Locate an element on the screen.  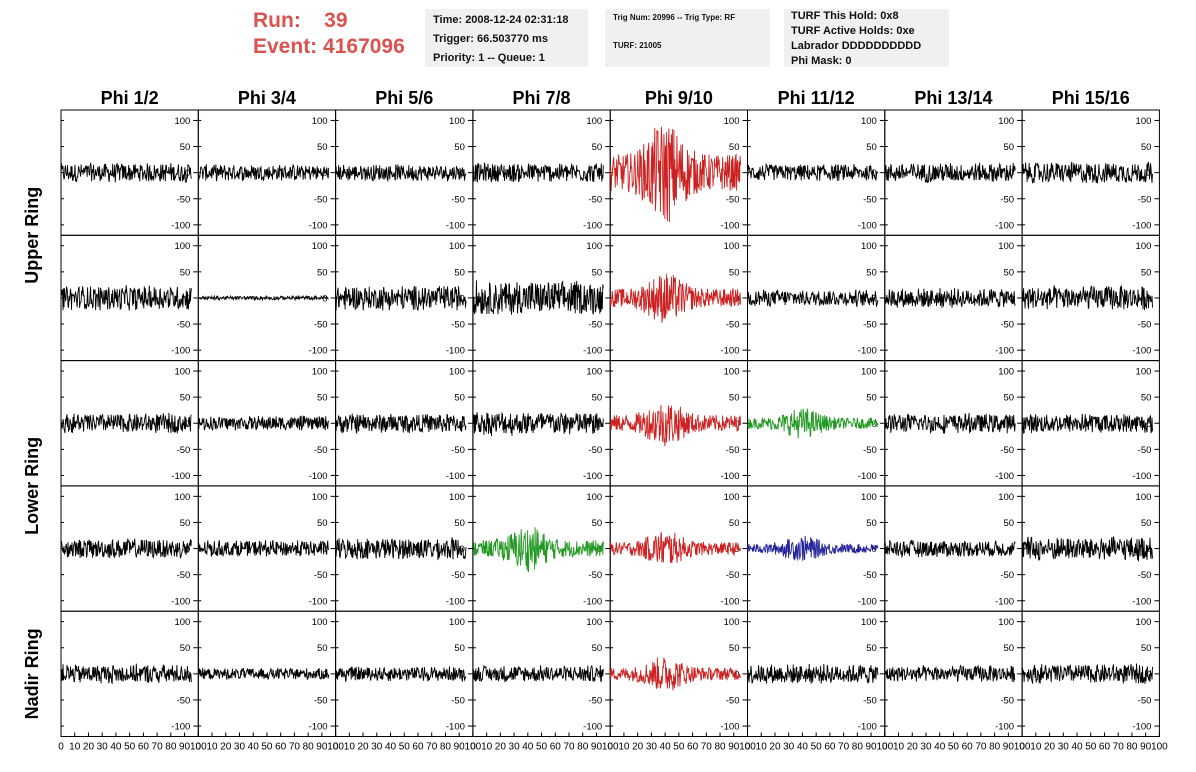
y-tick-label-r3-c3-1: 50 is located at coordinates (459, 398).